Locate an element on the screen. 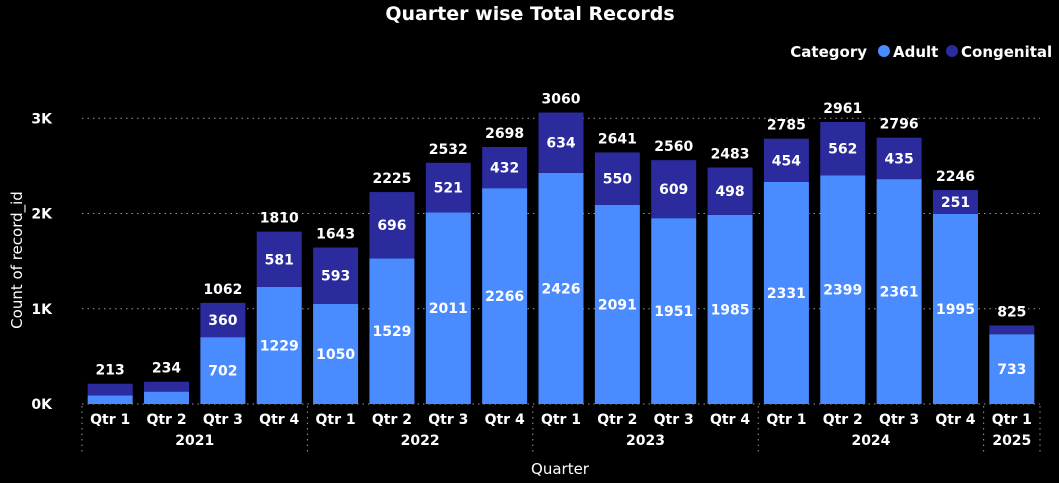  data-label-adult: 2399 is located at coordinates (842, 291).